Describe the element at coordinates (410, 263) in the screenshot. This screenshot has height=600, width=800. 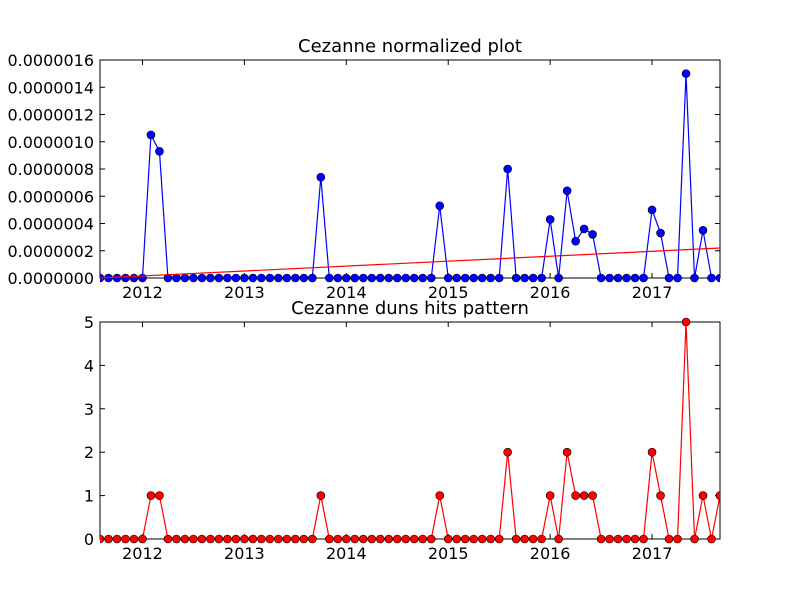
I see `trend-line` at that location.